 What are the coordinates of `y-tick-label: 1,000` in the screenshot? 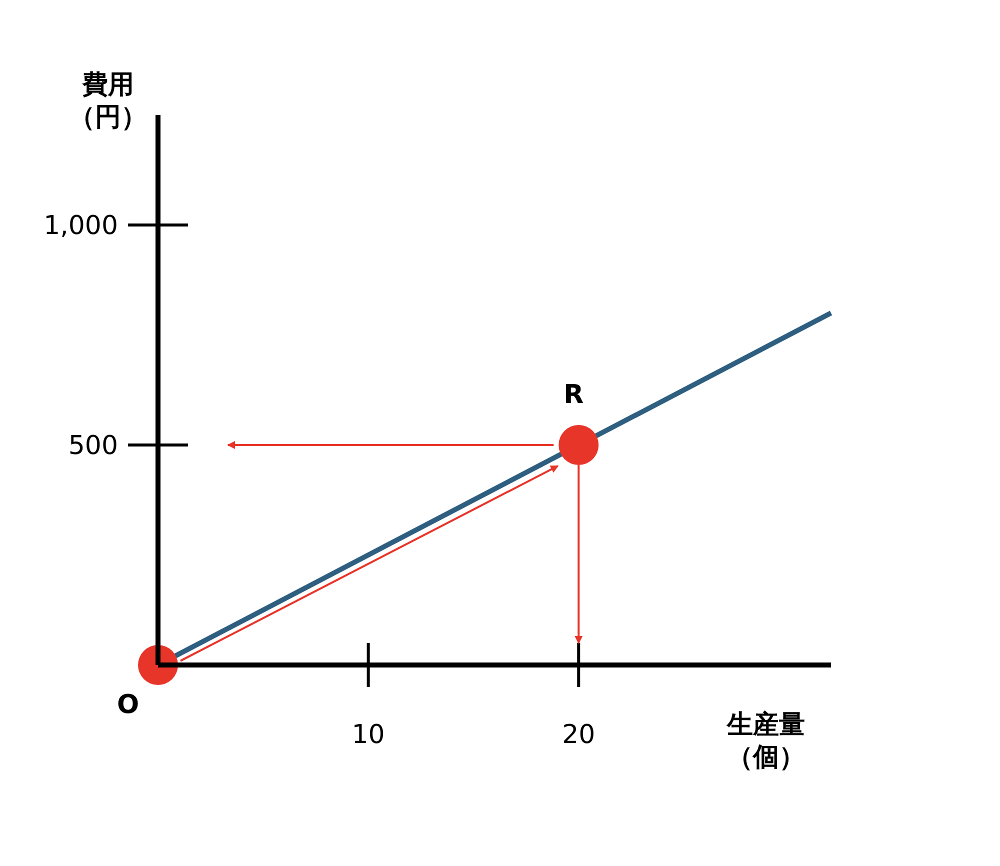 It's located at (81, 226).